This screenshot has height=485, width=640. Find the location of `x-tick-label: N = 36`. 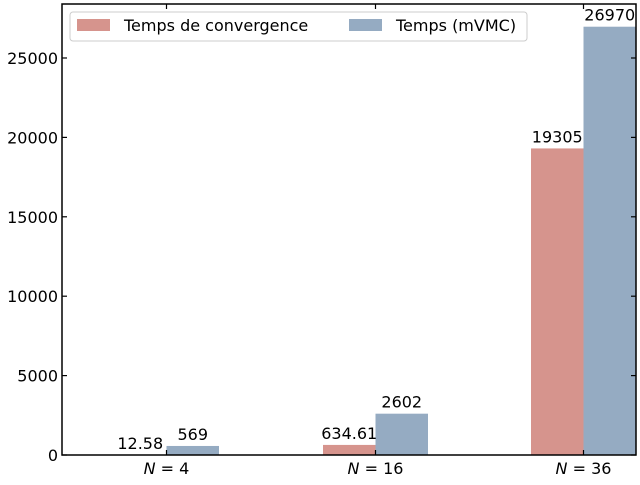

x-tick-label: N = 36 is located at coordinates (584, 468).